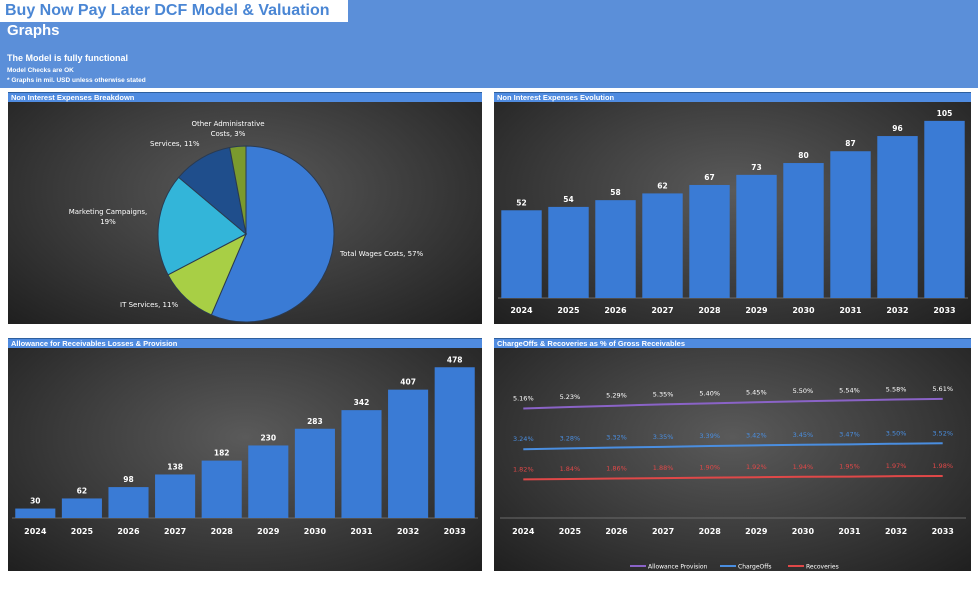 The width and height of the screenshot is (978, 592). Describe the element at coordinates (663, 468) in the screenshot. I see `data-label: 1.88%` at that location.